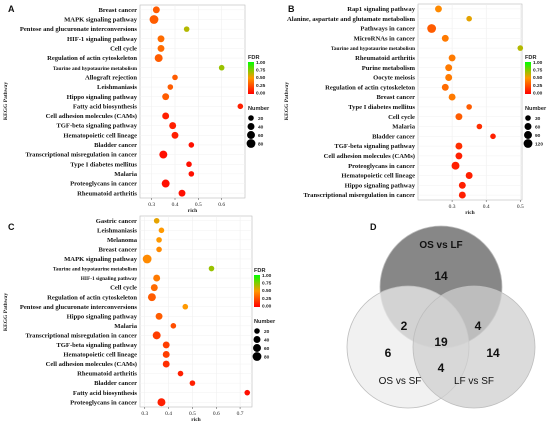  I want to click on x-tick-label: 0.3, so click(151, 205).